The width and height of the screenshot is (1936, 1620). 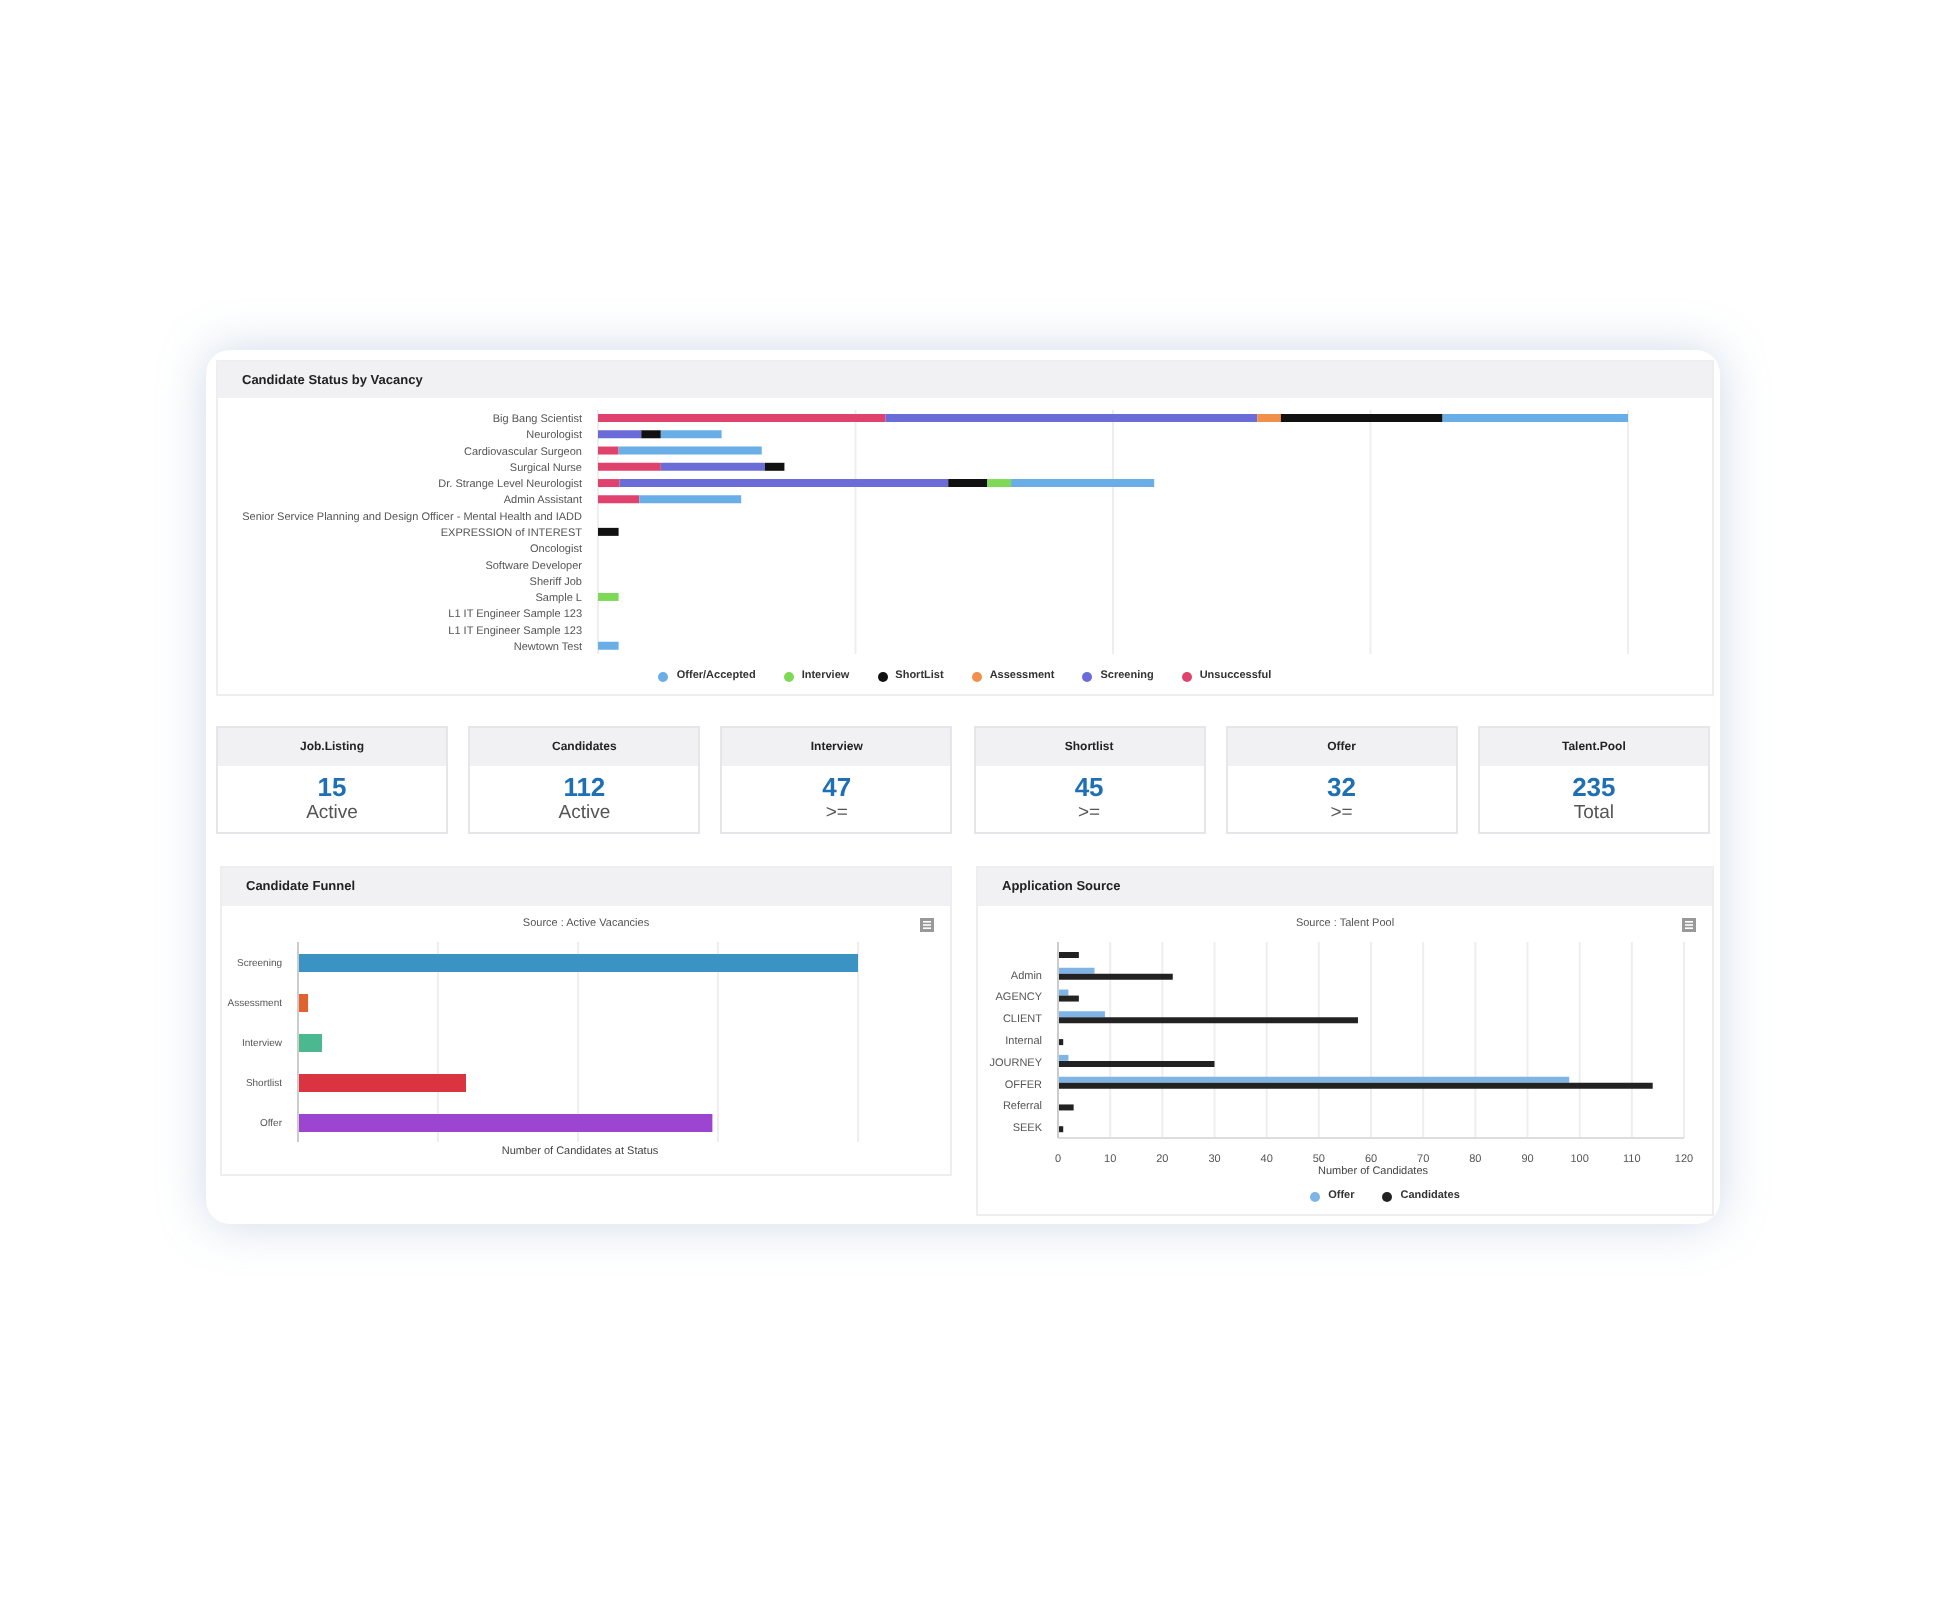 What do you see at coordinates (1089, 786) in the screenshot?
I see `data-label: 45` at bounding box center [1089, 786].